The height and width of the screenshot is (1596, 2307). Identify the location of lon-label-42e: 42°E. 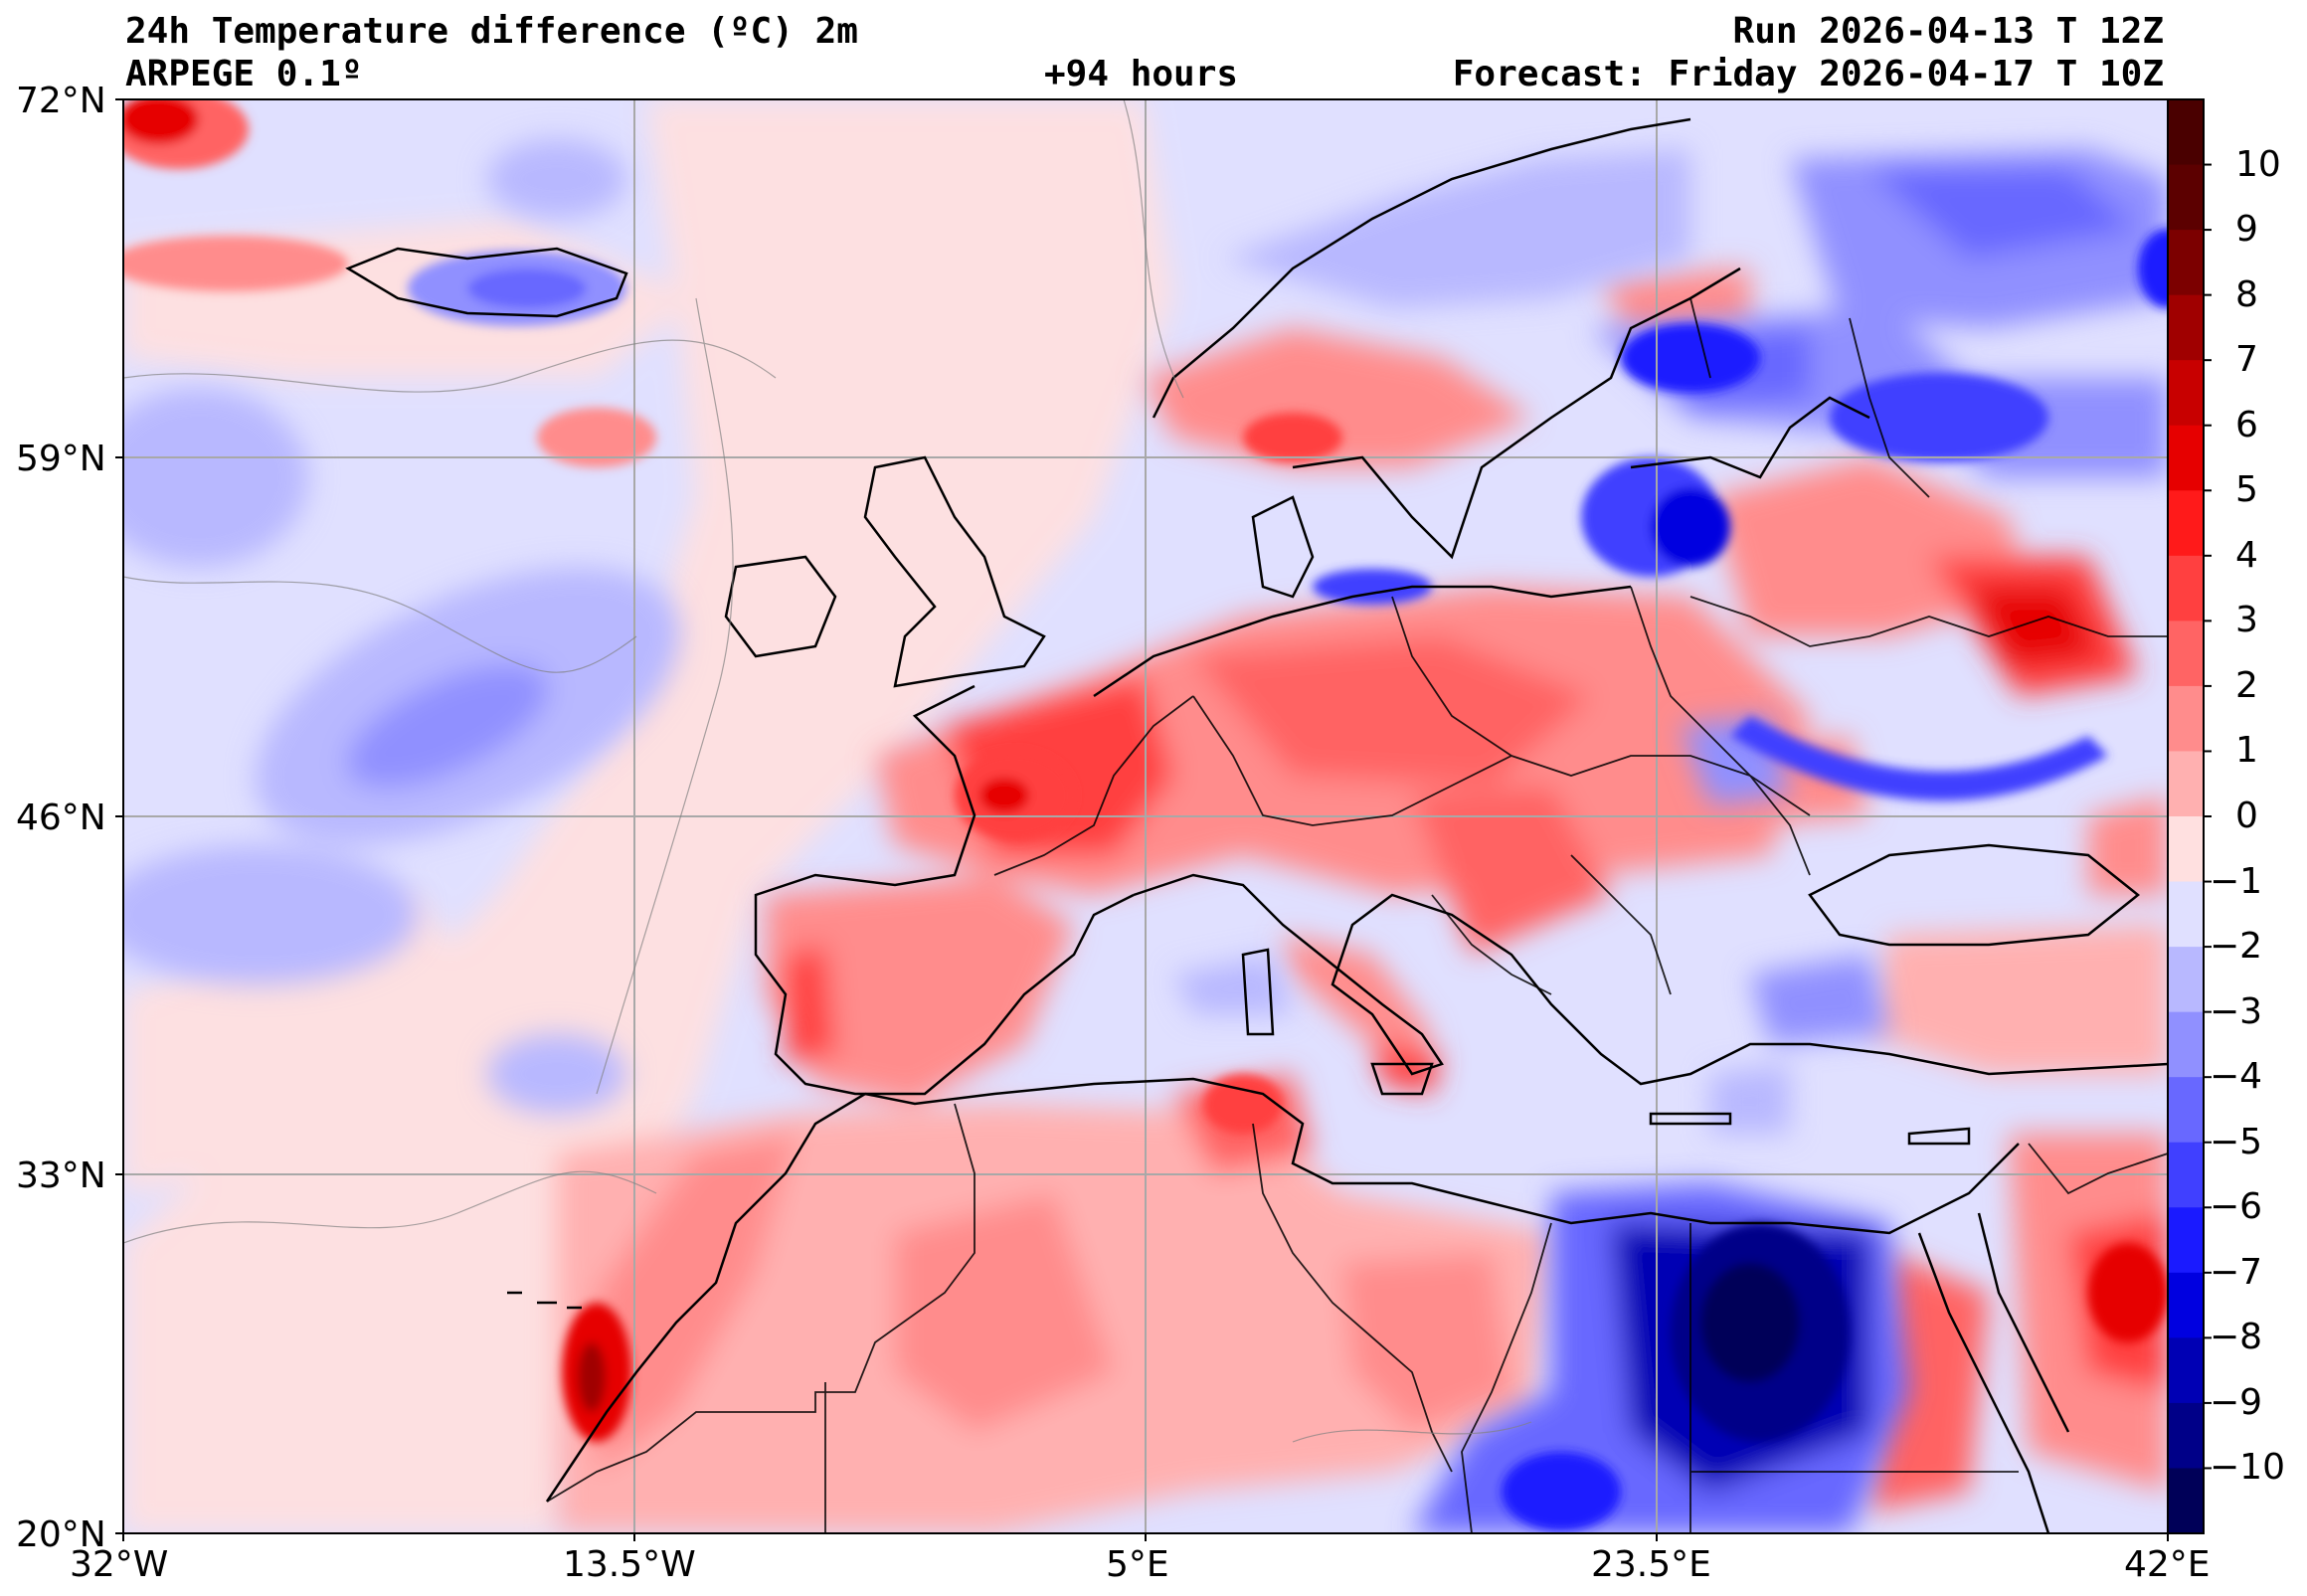
(2167, 1565).